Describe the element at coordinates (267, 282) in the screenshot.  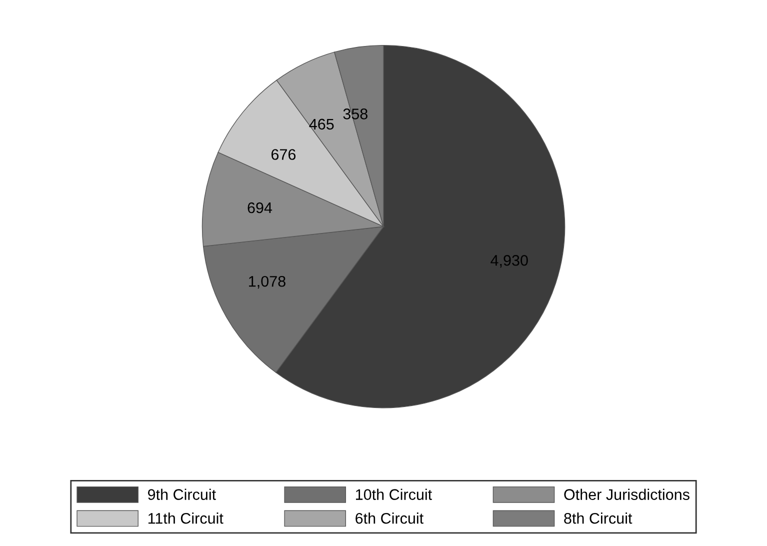
I see `data-label: 1,078` at that location.